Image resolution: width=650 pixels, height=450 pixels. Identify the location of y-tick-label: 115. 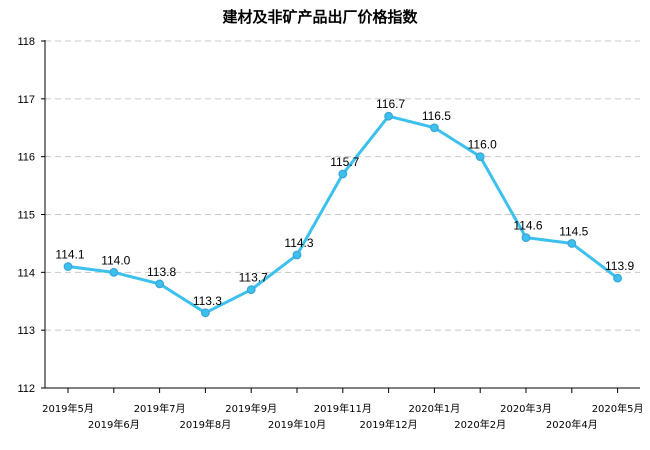
(26, 216).